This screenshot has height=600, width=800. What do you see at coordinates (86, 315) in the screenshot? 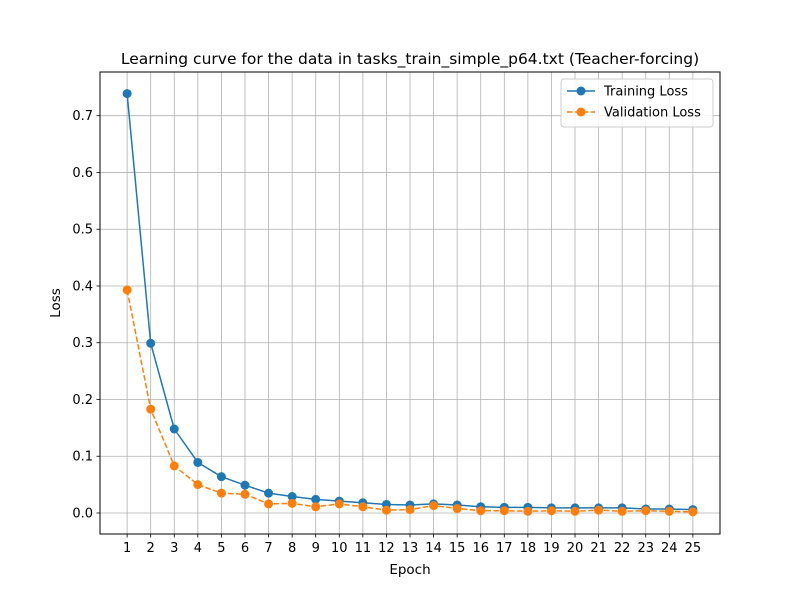
I see `y-axis: 0.0 0.1 0.2 0.3 0.4 0.5 0.6 0.7` at bounding box center [86, 315].